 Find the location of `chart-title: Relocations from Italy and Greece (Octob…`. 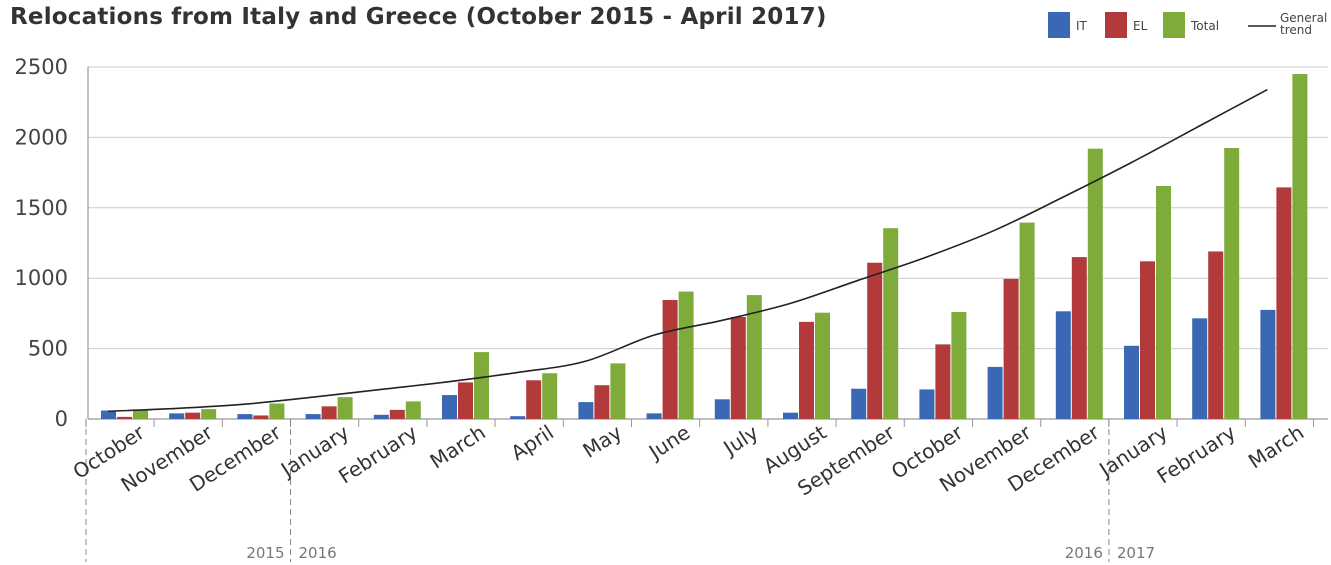

chart-title: Relocations from Italy and Greece (Octob… is located at coordinates (418, 17).